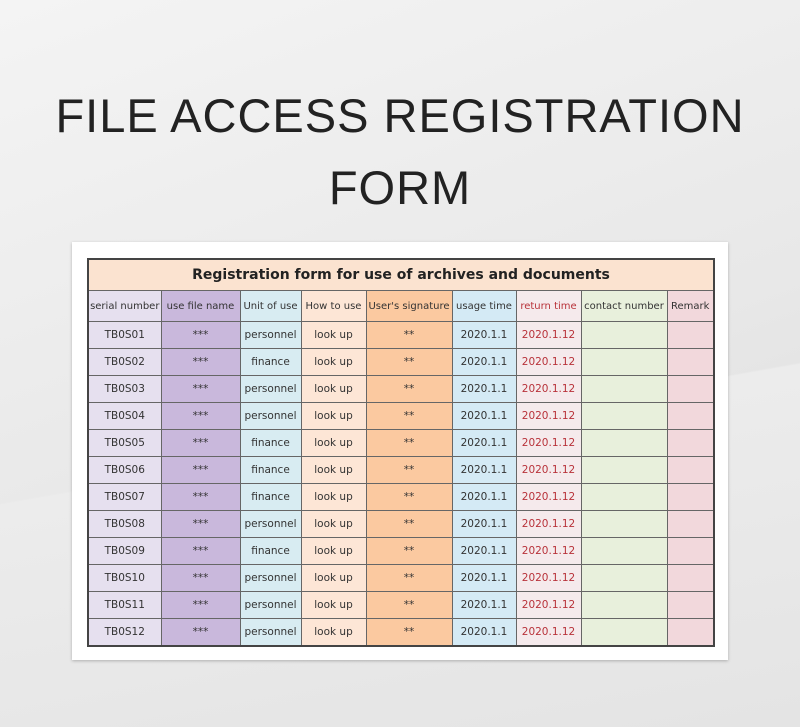 The height and width of the screenshot is (727, 800). Describe the element at coordinates (548, 306) in the screenshot. I see `column-header: return time` at that location.